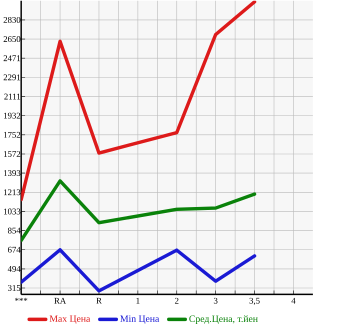 The height and width of the screenshot is (330, 345). Describe the element at coordinates (99, 301) in the screenshot. I see `x-tick-label: R` at that location.